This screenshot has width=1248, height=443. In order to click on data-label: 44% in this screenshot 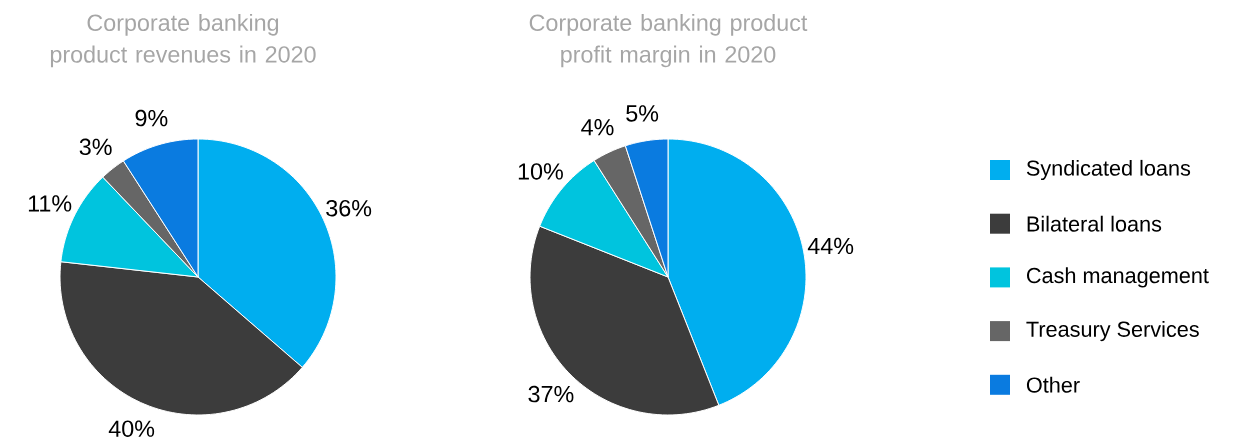, I will do `click(830, 246)`.